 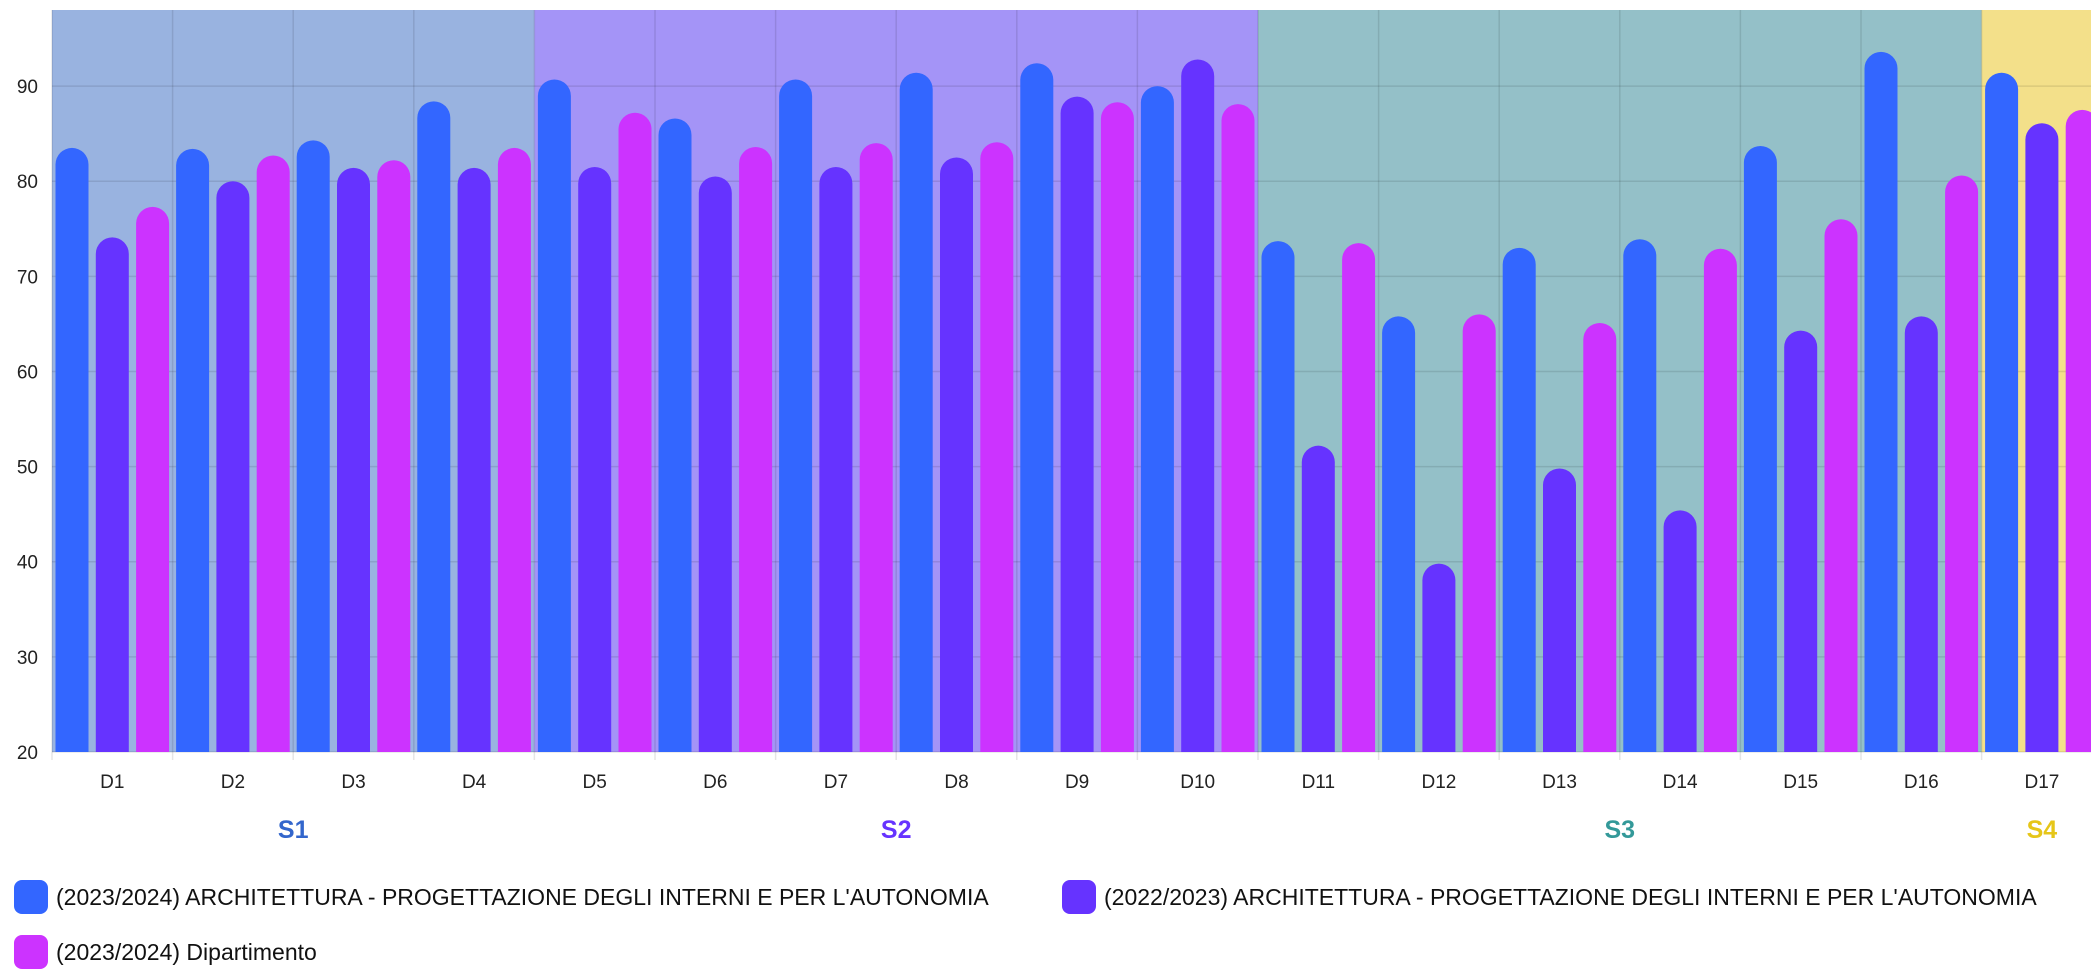 I want to click on x-tick-label: D3, so click(x=353, y=782).